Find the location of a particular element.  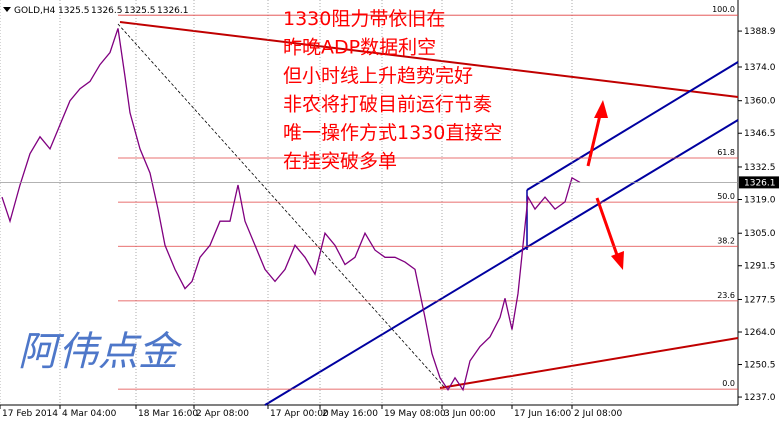

annotation: 但小时线上升趋势完好 is located at coordinates (378, 76).